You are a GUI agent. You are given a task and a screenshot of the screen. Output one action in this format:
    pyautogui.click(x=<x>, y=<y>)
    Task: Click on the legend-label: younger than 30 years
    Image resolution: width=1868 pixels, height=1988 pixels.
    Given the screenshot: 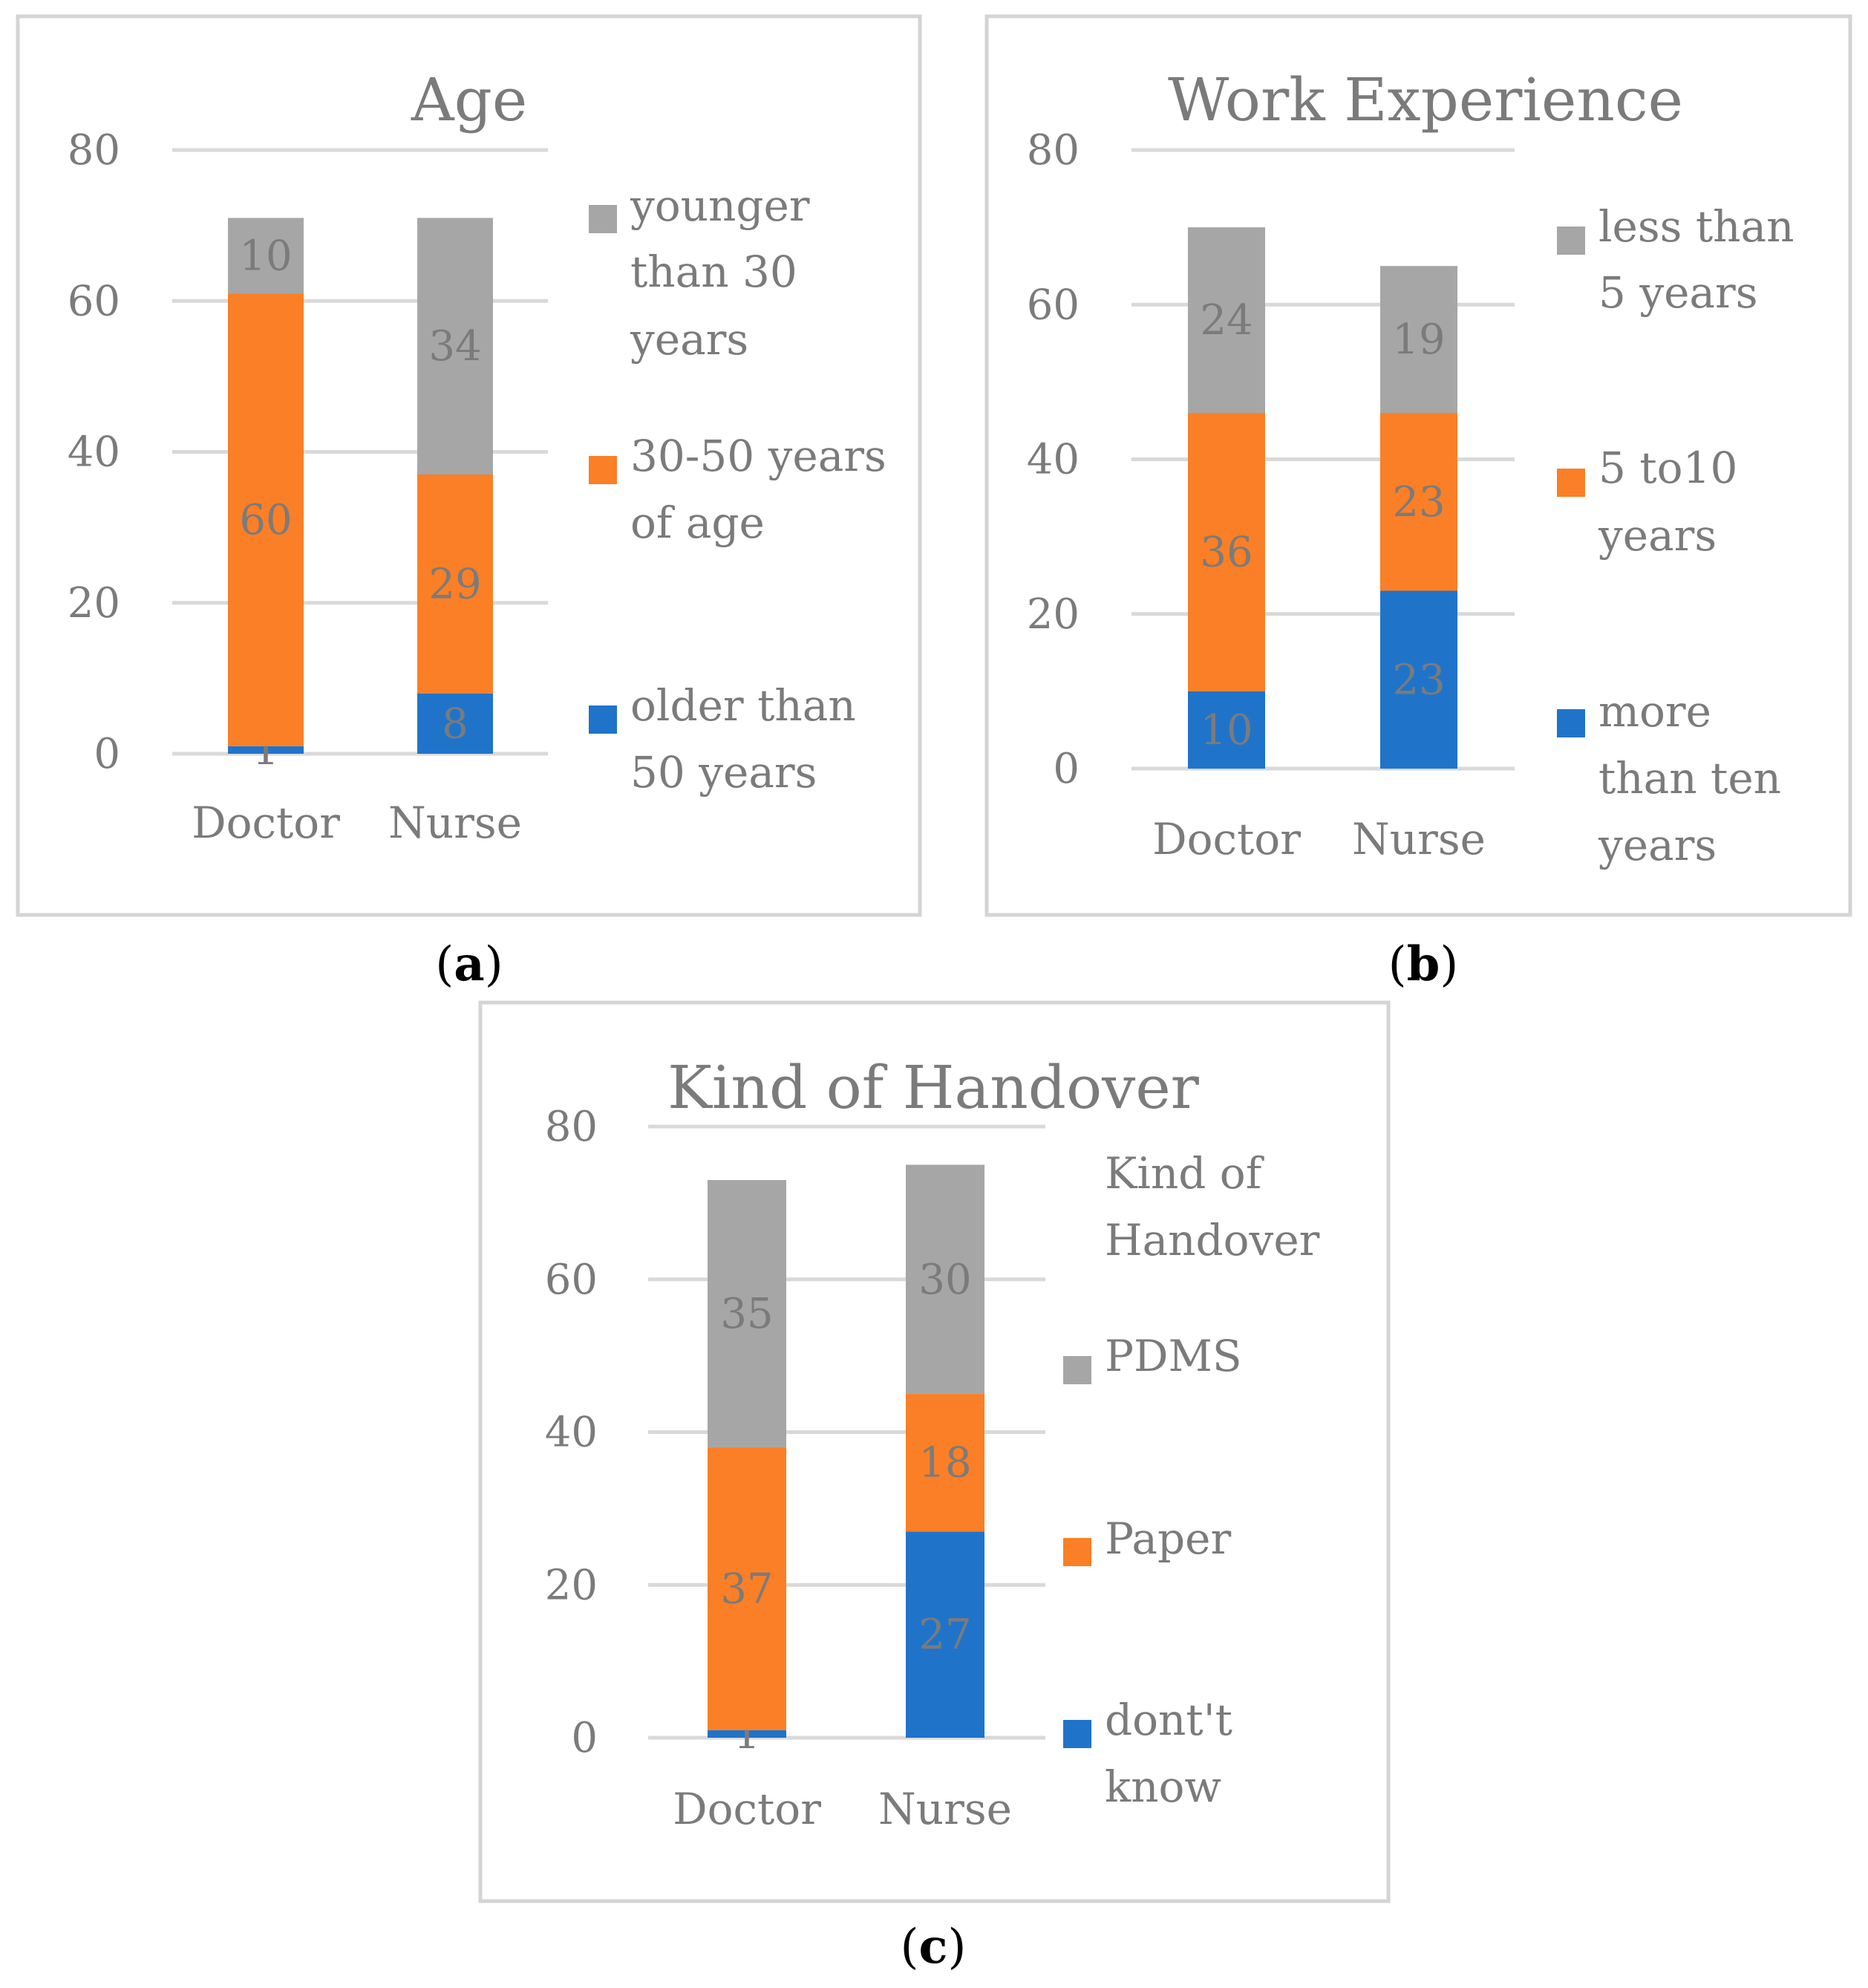 What is the action you would take?
    pyautogui.click(x=726, y=272)
    